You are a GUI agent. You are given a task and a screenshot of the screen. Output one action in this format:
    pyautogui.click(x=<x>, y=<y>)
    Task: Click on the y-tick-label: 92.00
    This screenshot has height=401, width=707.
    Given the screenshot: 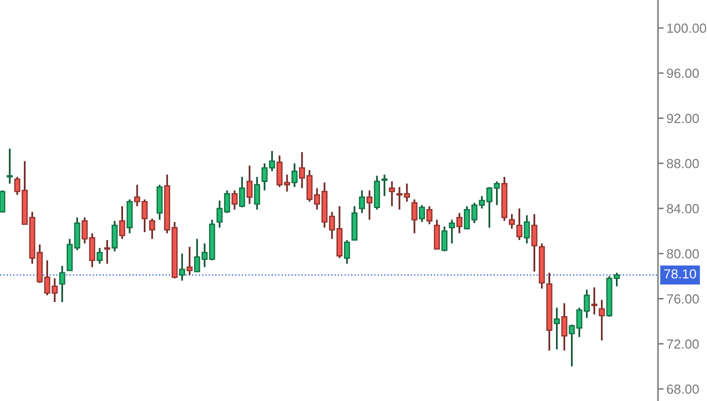 What is the action you would take?
    pyautogui.click(x=682, y=119)
    